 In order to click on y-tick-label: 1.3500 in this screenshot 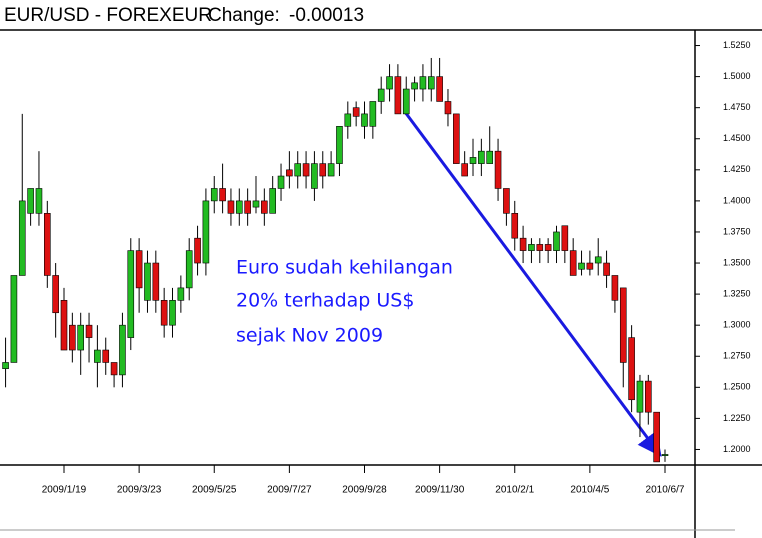, I will do `click(737, 262)`.